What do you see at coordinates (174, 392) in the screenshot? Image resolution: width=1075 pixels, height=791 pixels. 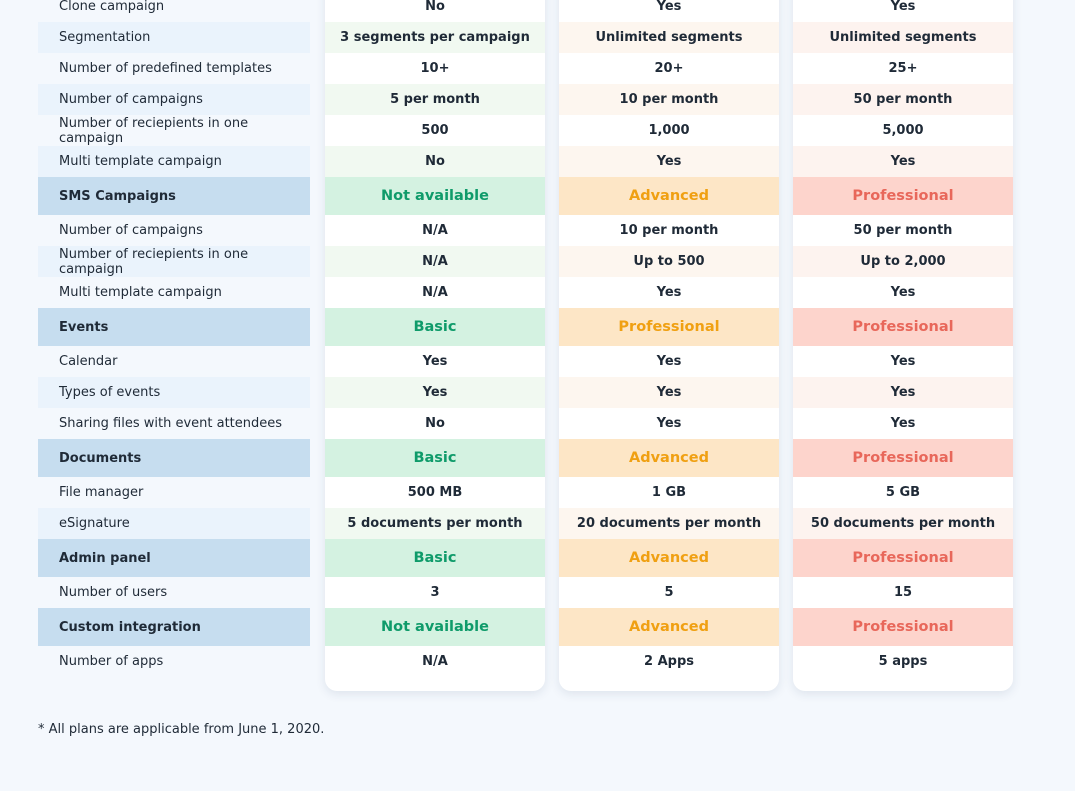 I see `feature-label: Types of events` at bounding box center [174, 392].